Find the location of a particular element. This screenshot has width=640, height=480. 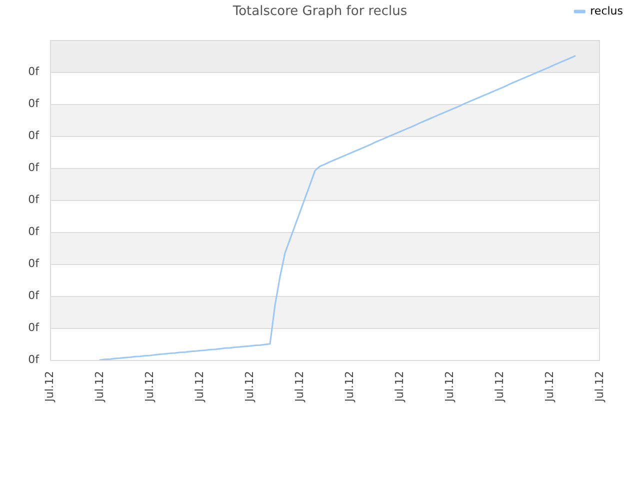

legend-label: reclus is located at coordinates (607, 11).